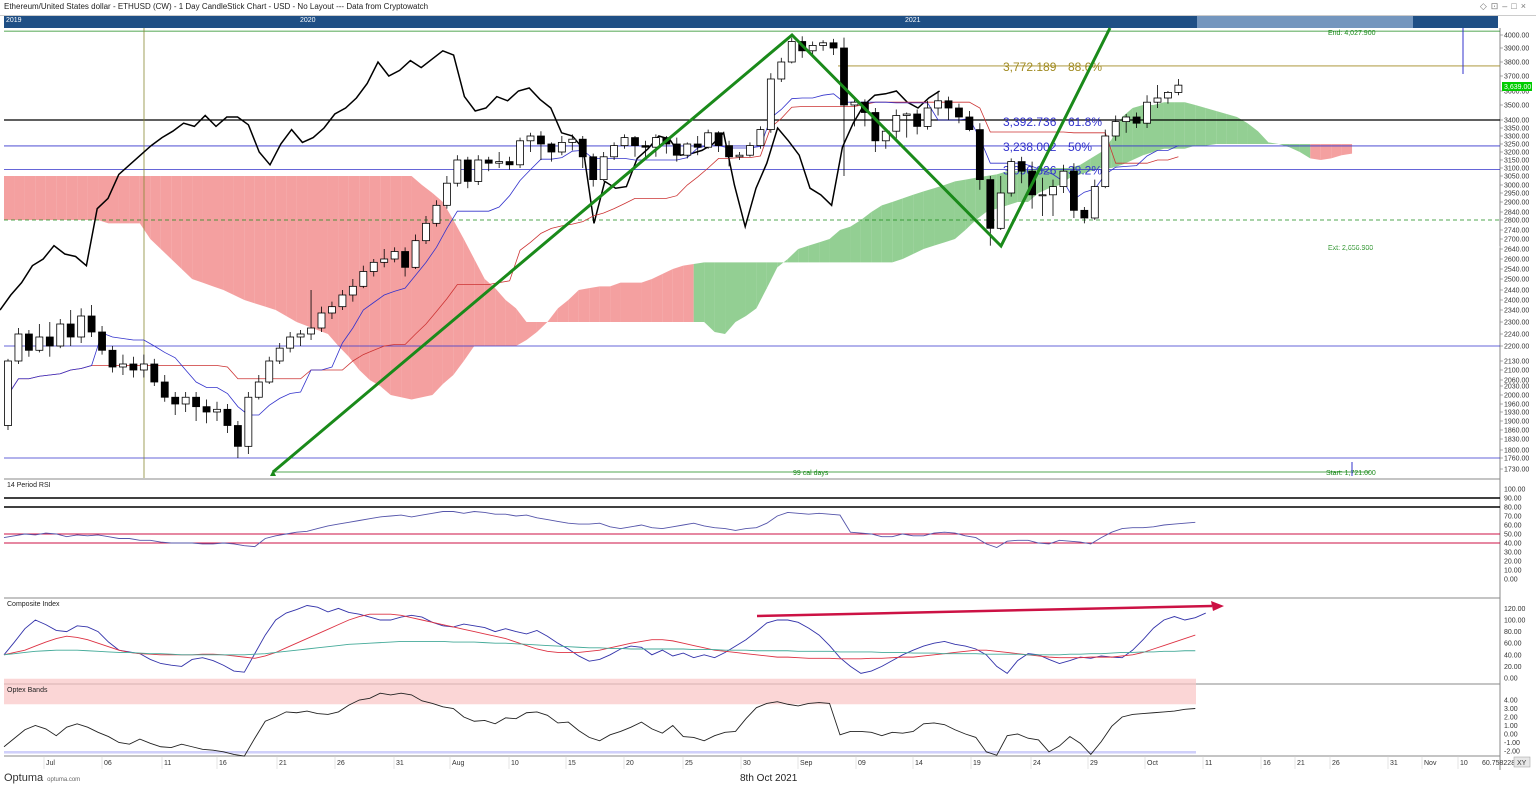 The width and height of the screenshot is (1536, 788). What do you see at coordinates (1352, 33) in the screenshot?
I see `end-label: End: 4,027.900` at bounding box center [1352, 33].